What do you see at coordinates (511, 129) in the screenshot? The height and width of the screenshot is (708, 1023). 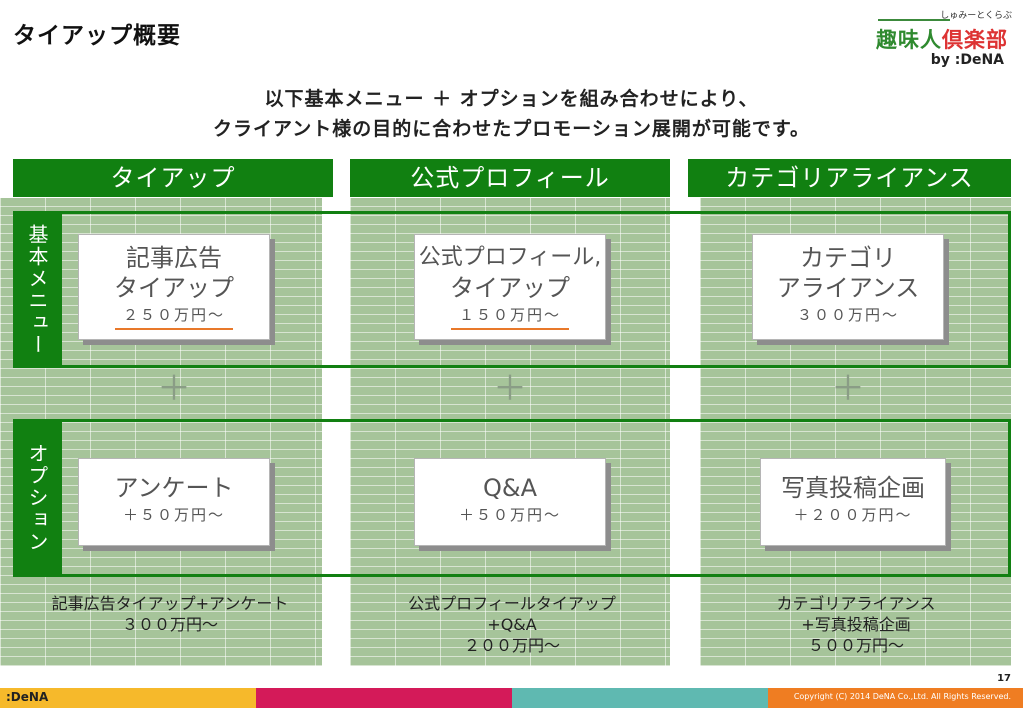 I see `intro-line-2: クライアント様の目的に合わせたプロモーション展開が可能です。` at bounding box center [511, 129].